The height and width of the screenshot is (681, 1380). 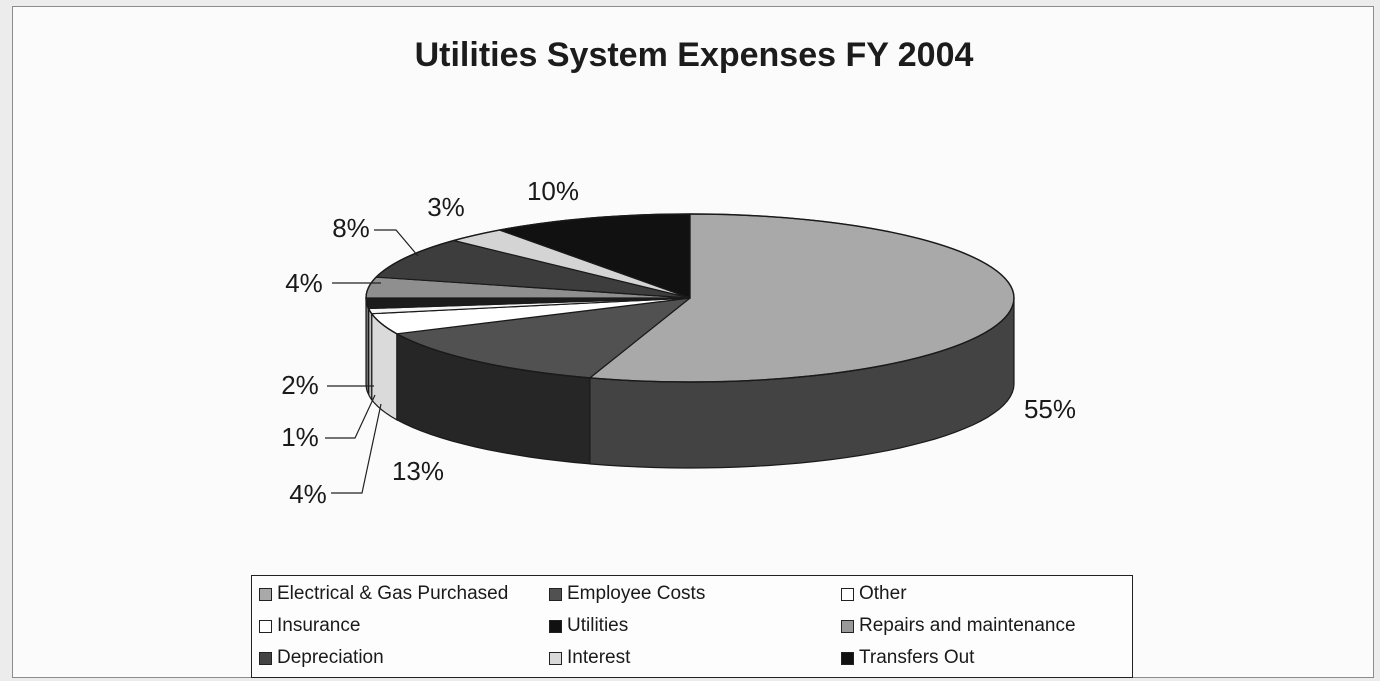 I want to click on legend-label: Employee Costs, so click(x=636, y=593).